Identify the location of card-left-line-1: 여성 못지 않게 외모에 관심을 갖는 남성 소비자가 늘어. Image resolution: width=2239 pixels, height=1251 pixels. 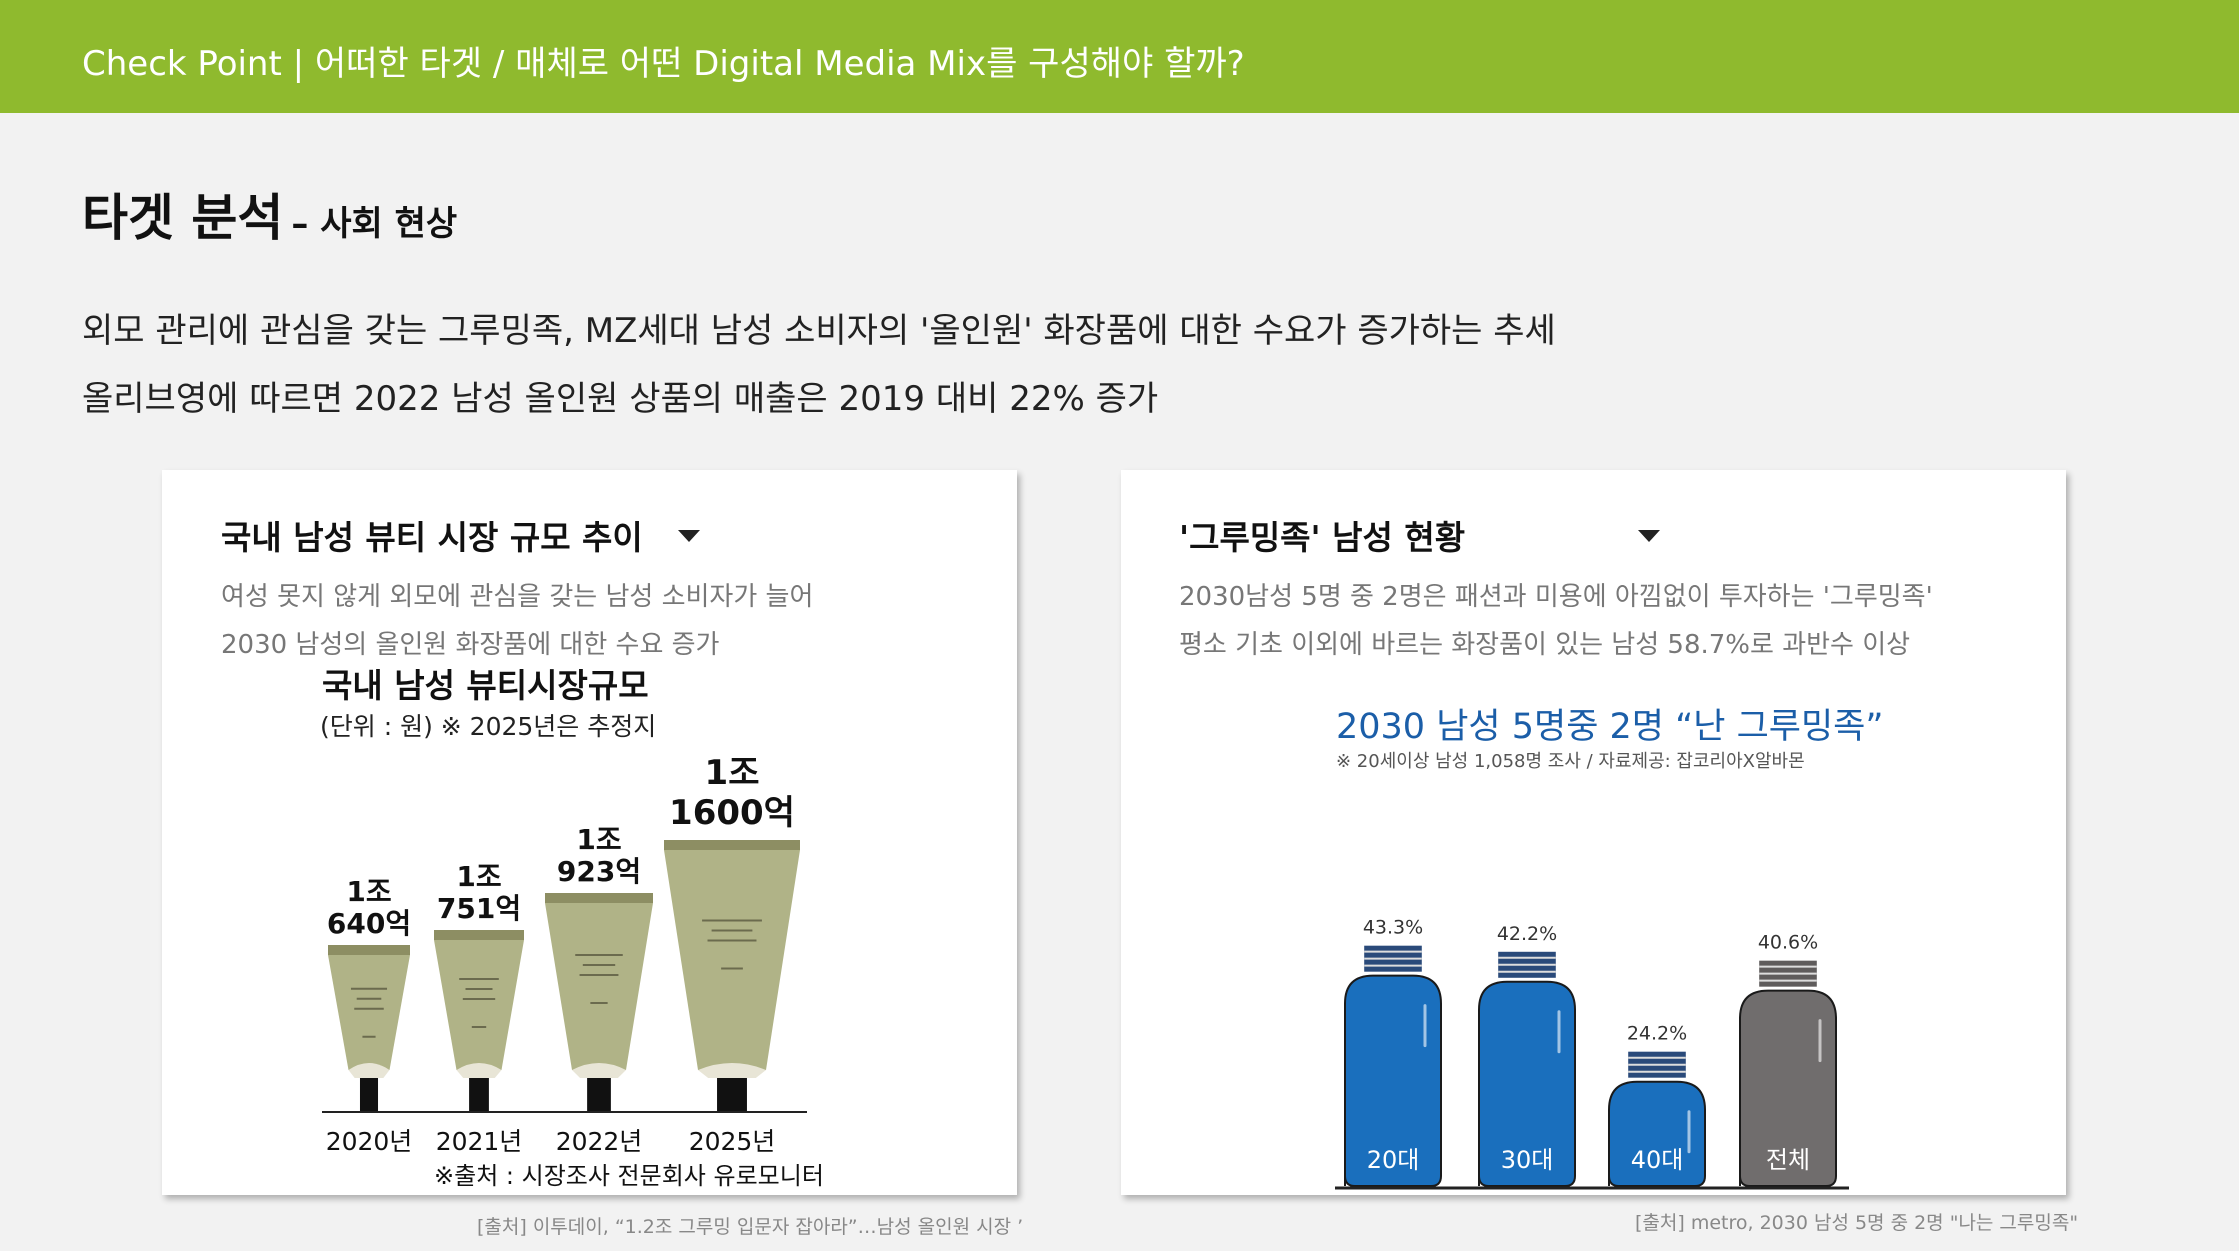
(517, 597).